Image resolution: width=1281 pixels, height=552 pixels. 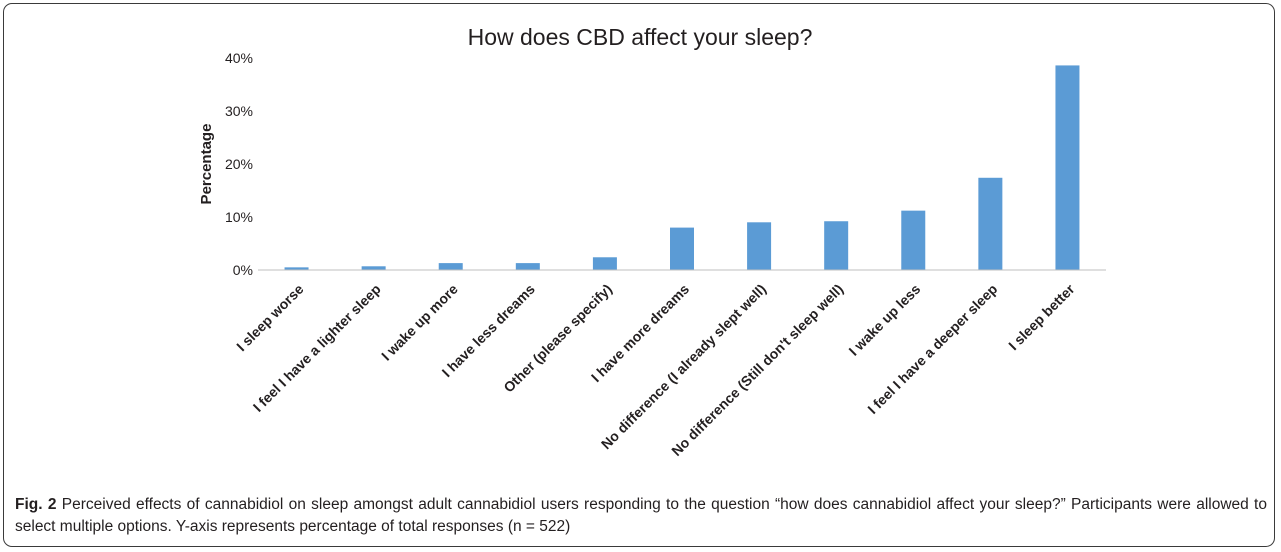 I want to click on y-tick-label: 10%, so click(x=239, y=217).